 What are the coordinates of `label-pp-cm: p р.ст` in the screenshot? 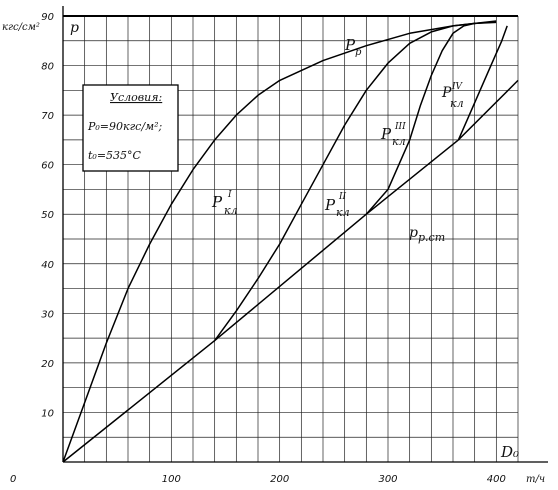 It's located at (427, 234).